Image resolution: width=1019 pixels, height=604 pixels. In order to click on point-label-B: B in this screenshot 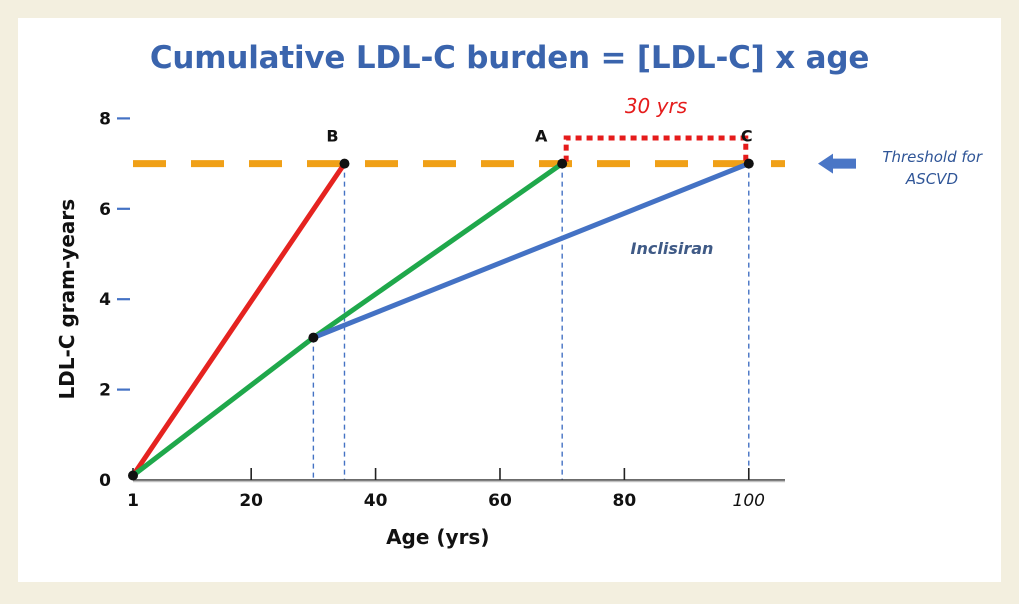, I will do `click(332, 136)`.